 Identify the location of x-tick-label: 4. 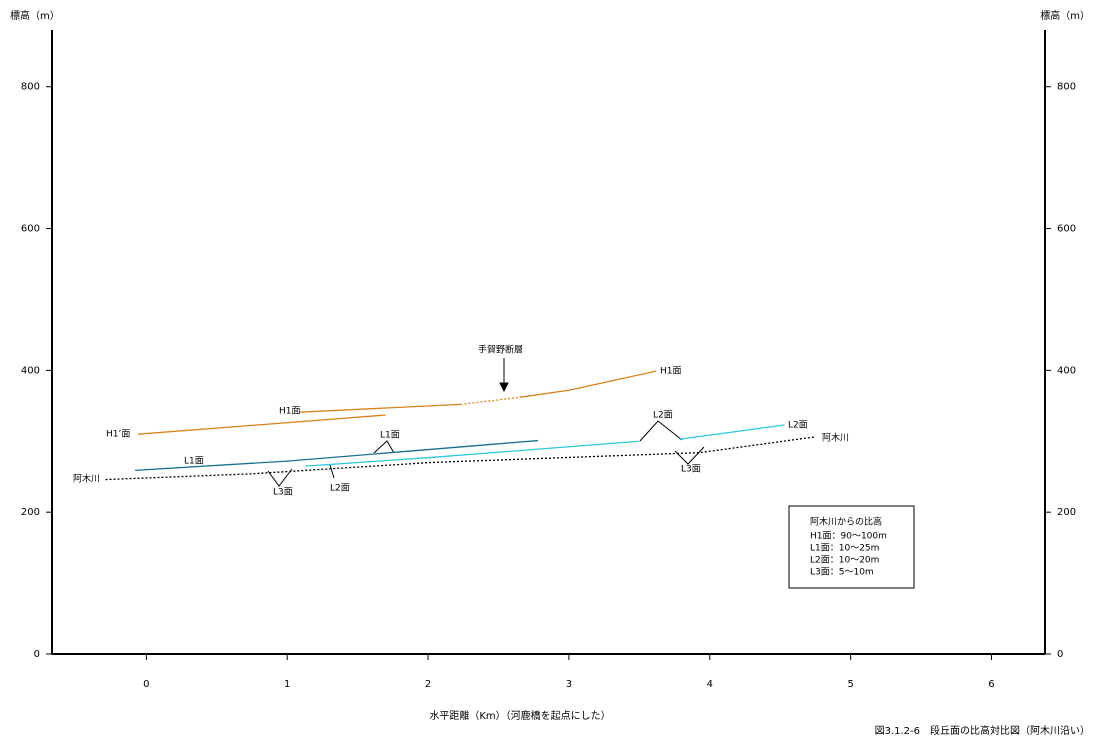
(710, 684).